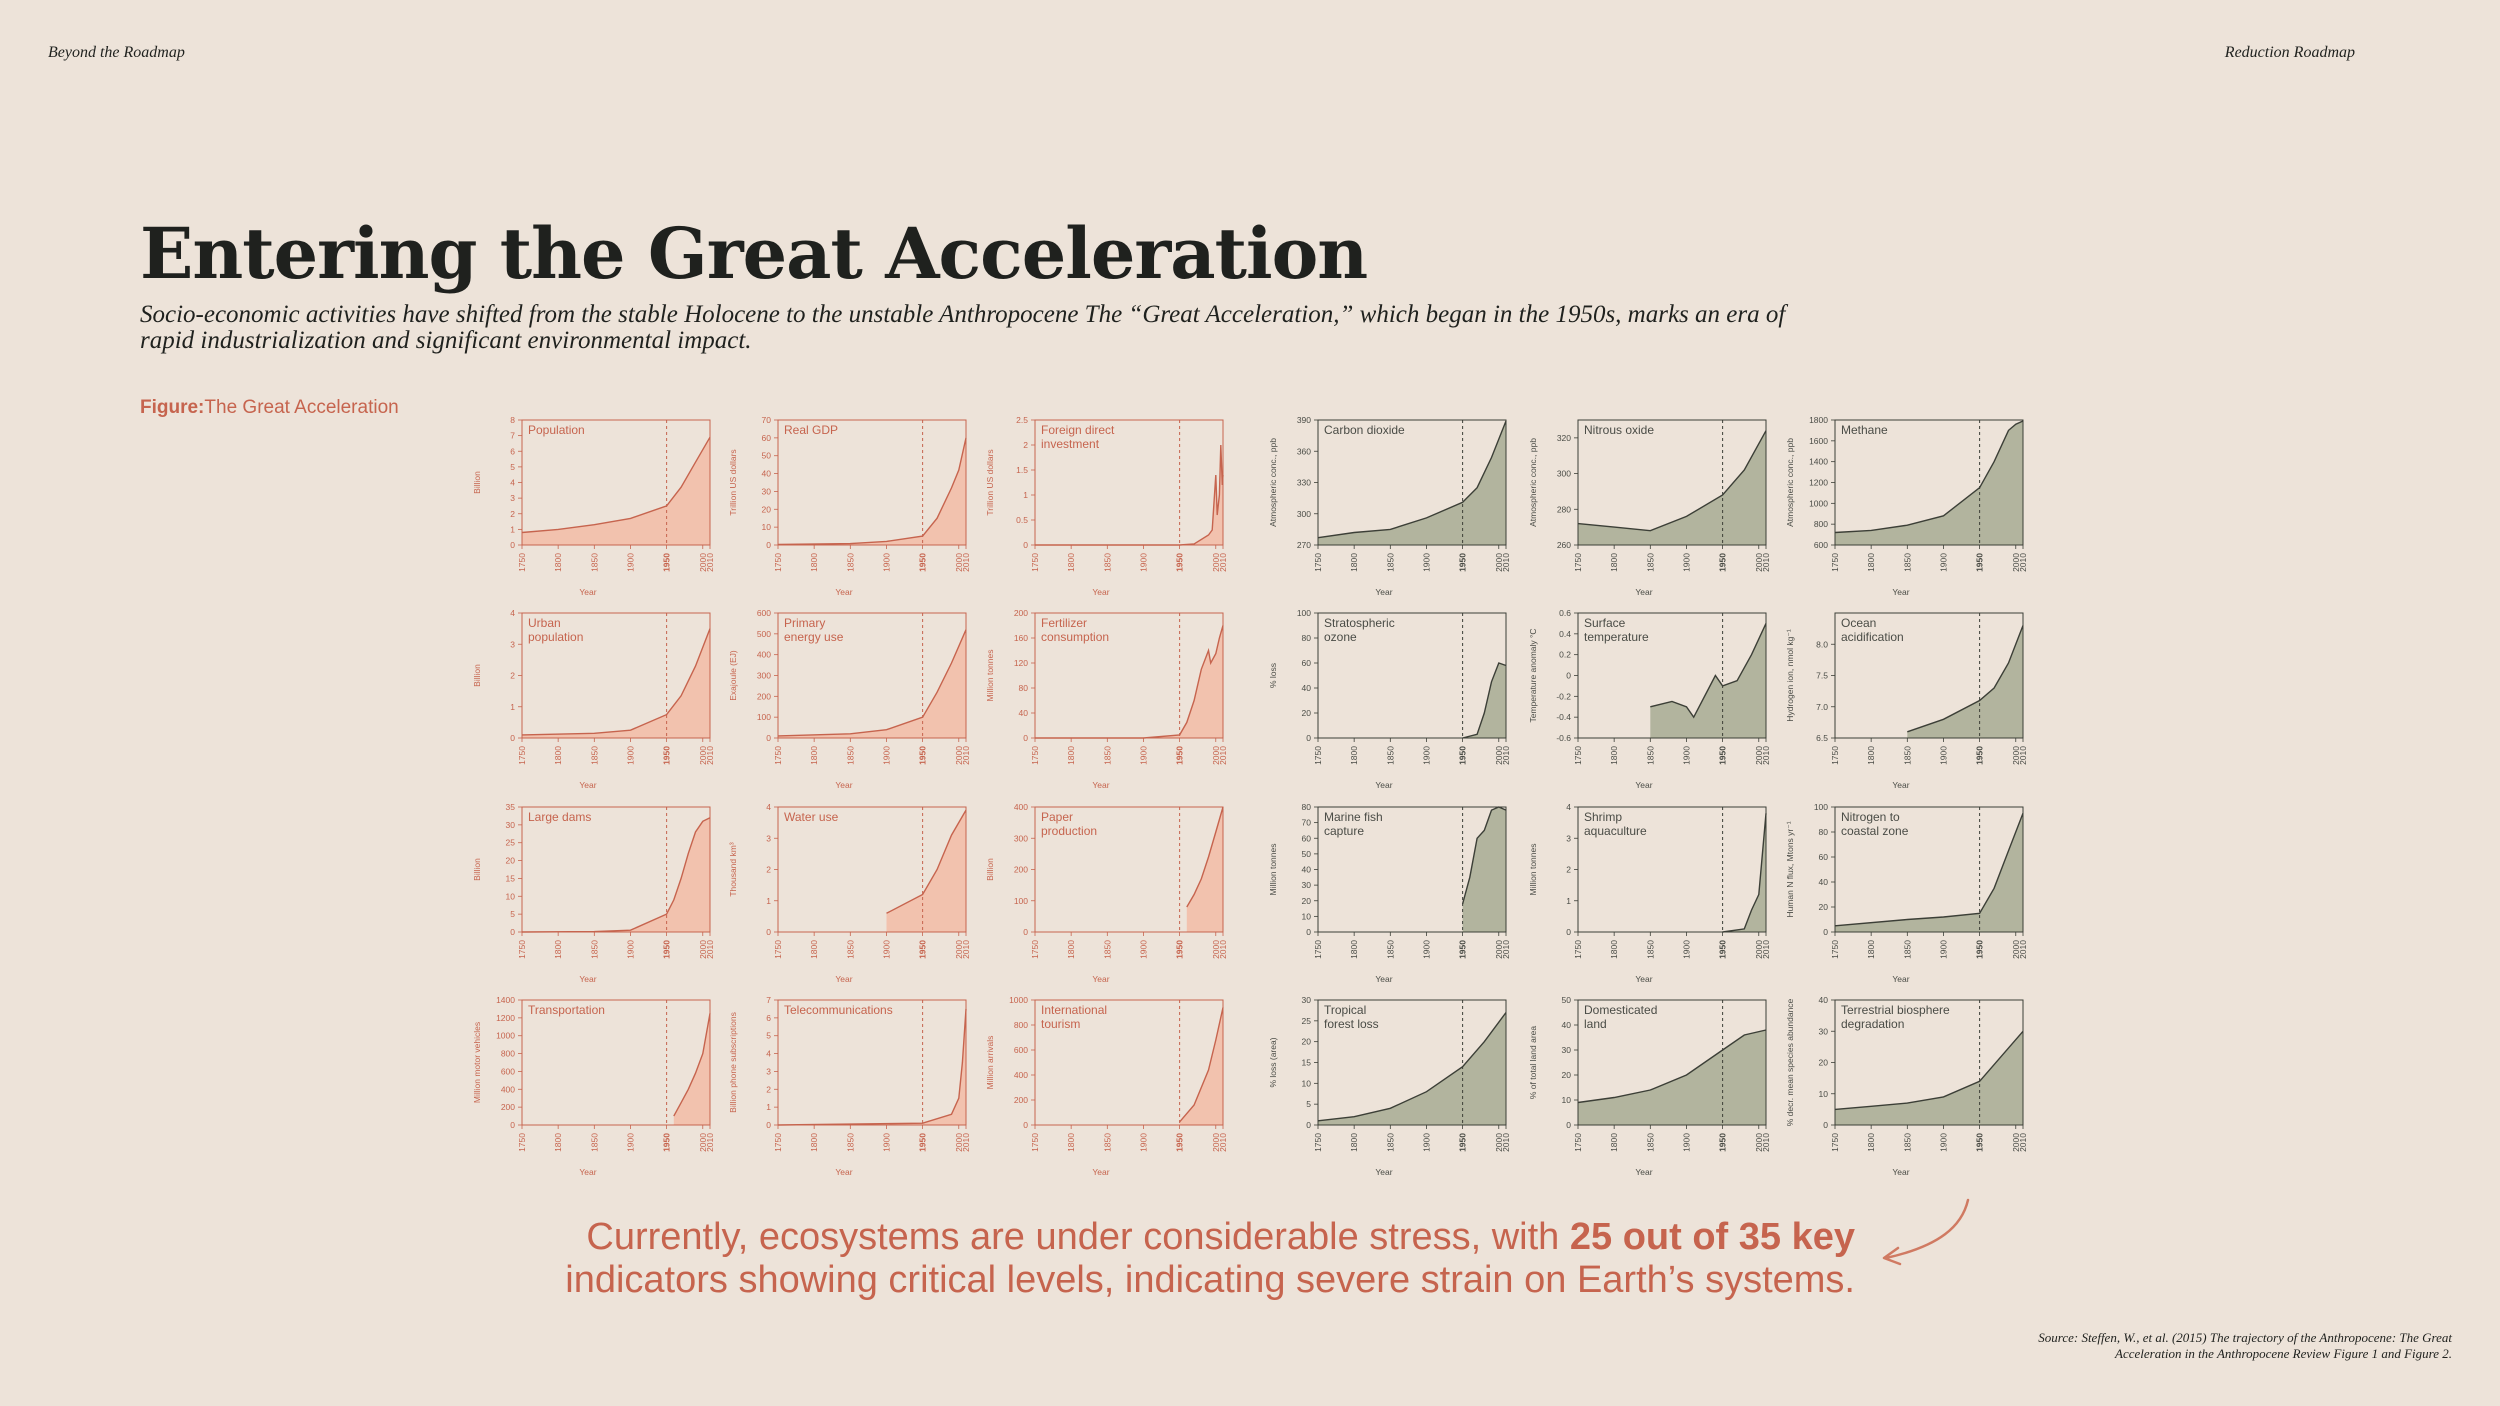  What do you see at coordinates (1533, 1063) in the screenshot?
I see `y-axis-label-22: % of total land area` at bounding box center [1533, 1063].